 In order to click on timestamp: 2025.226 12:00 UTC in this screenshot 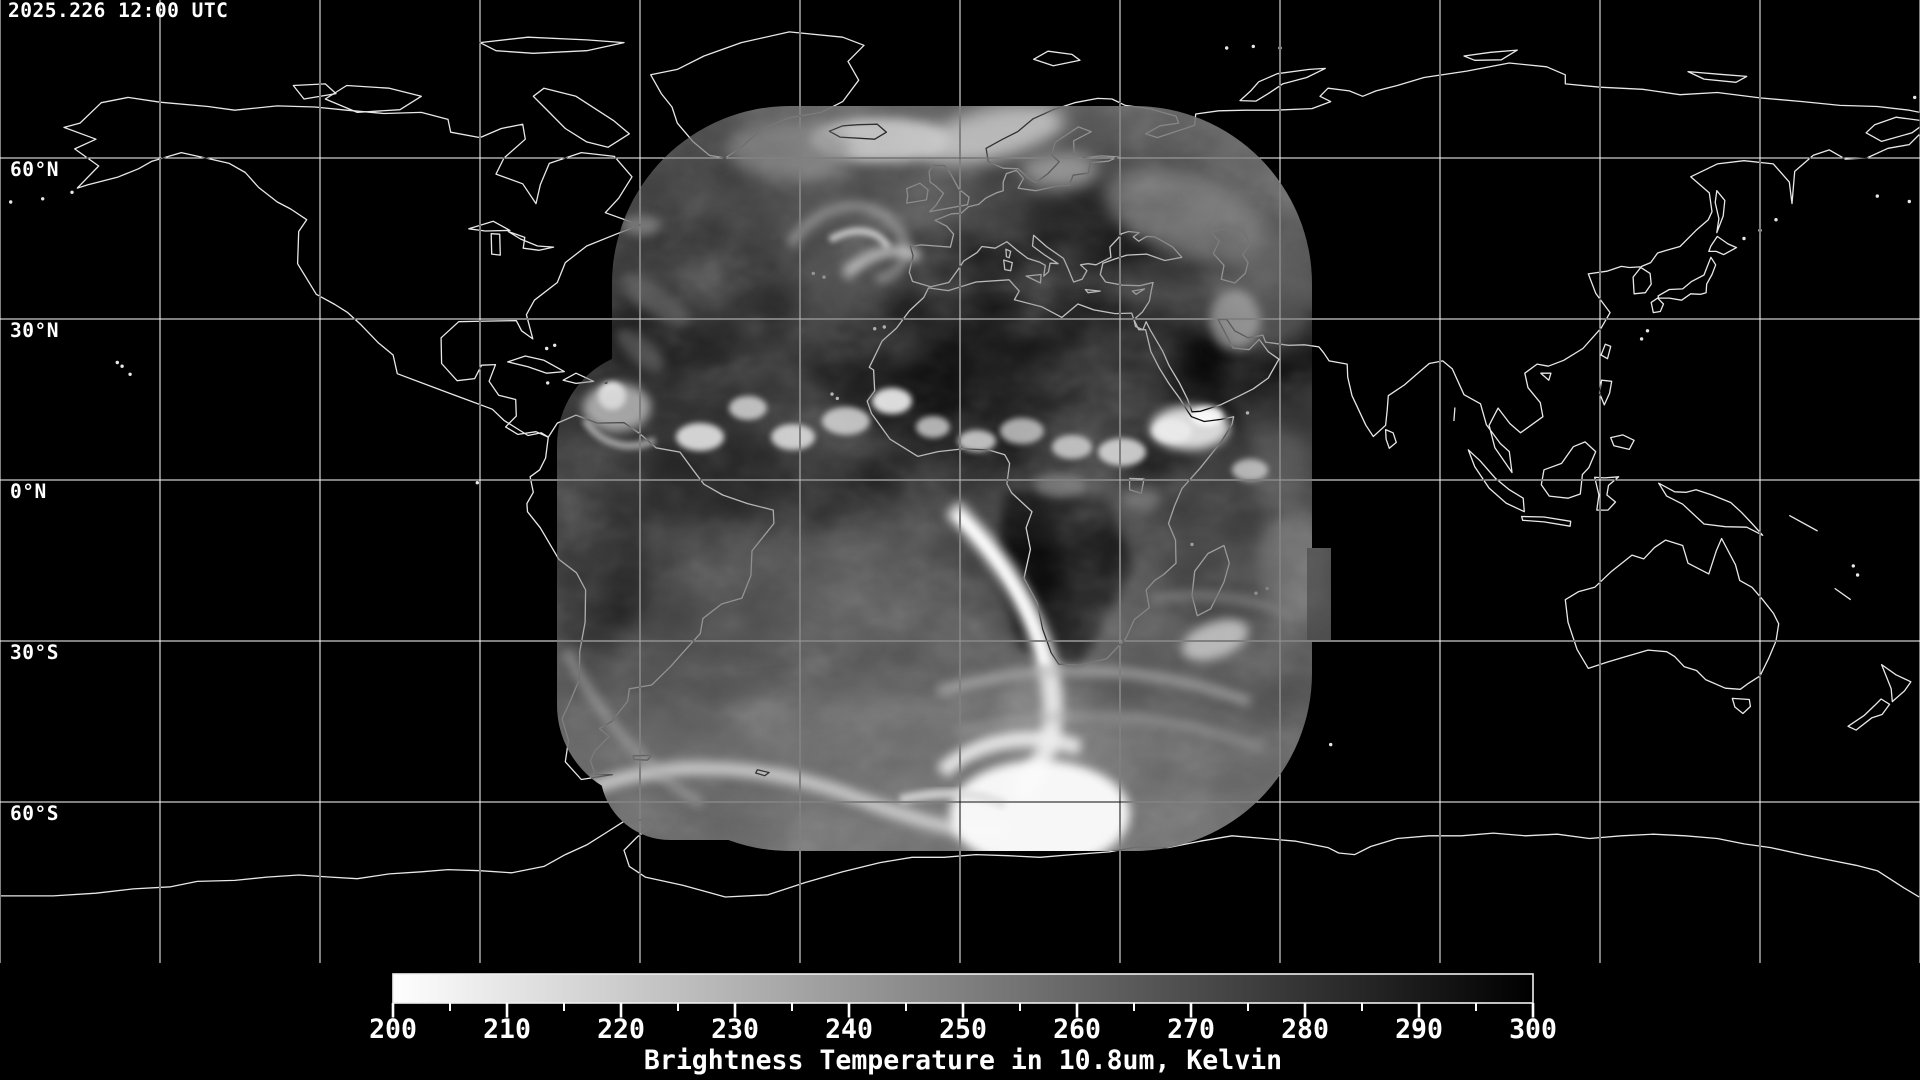, I will do `click(118, 11)`.